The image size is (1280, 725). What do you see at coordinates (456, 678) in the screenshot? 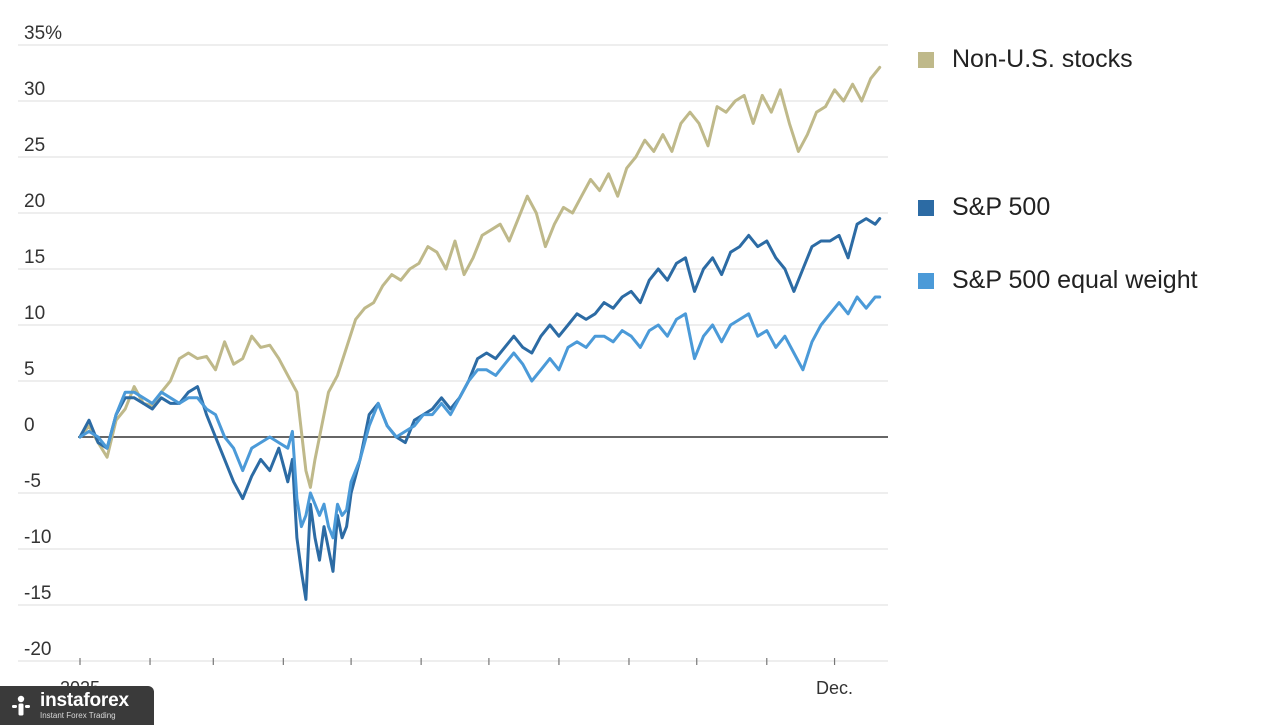
I see `x-axis: 2025Dec.` at bounding box center [456, 678].